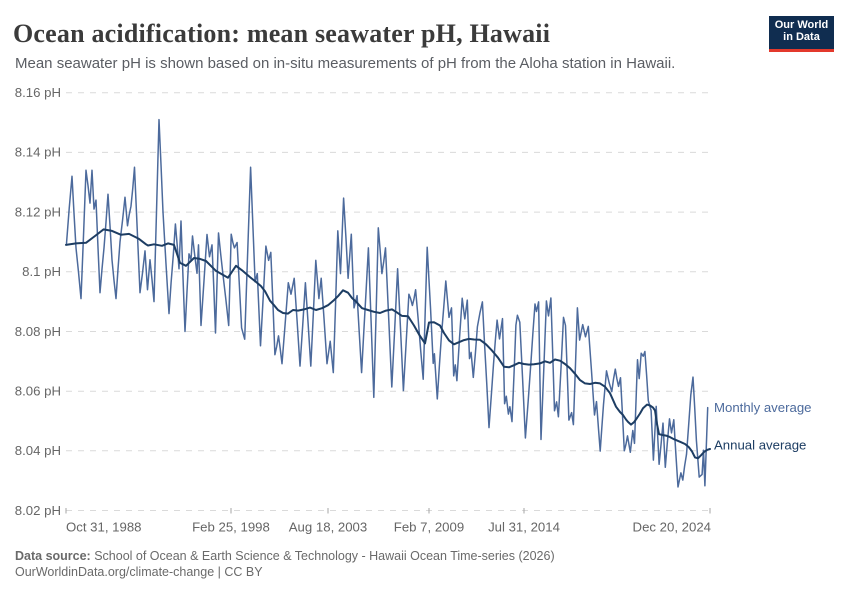 The image size is (850, 600). What do you see at coordinates (38, 211) in the screenshot?
I see `svg-text: 8.12 pH` at bounding box center [38, 211].